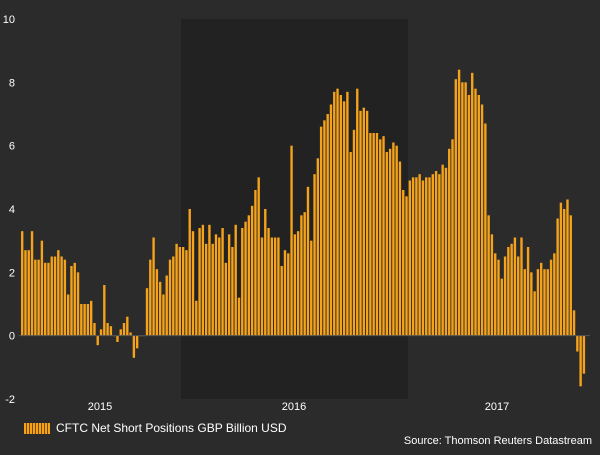 This screenshot has width=600, height=455. I want to click on y-tick-label: 8, so click(12, 83).